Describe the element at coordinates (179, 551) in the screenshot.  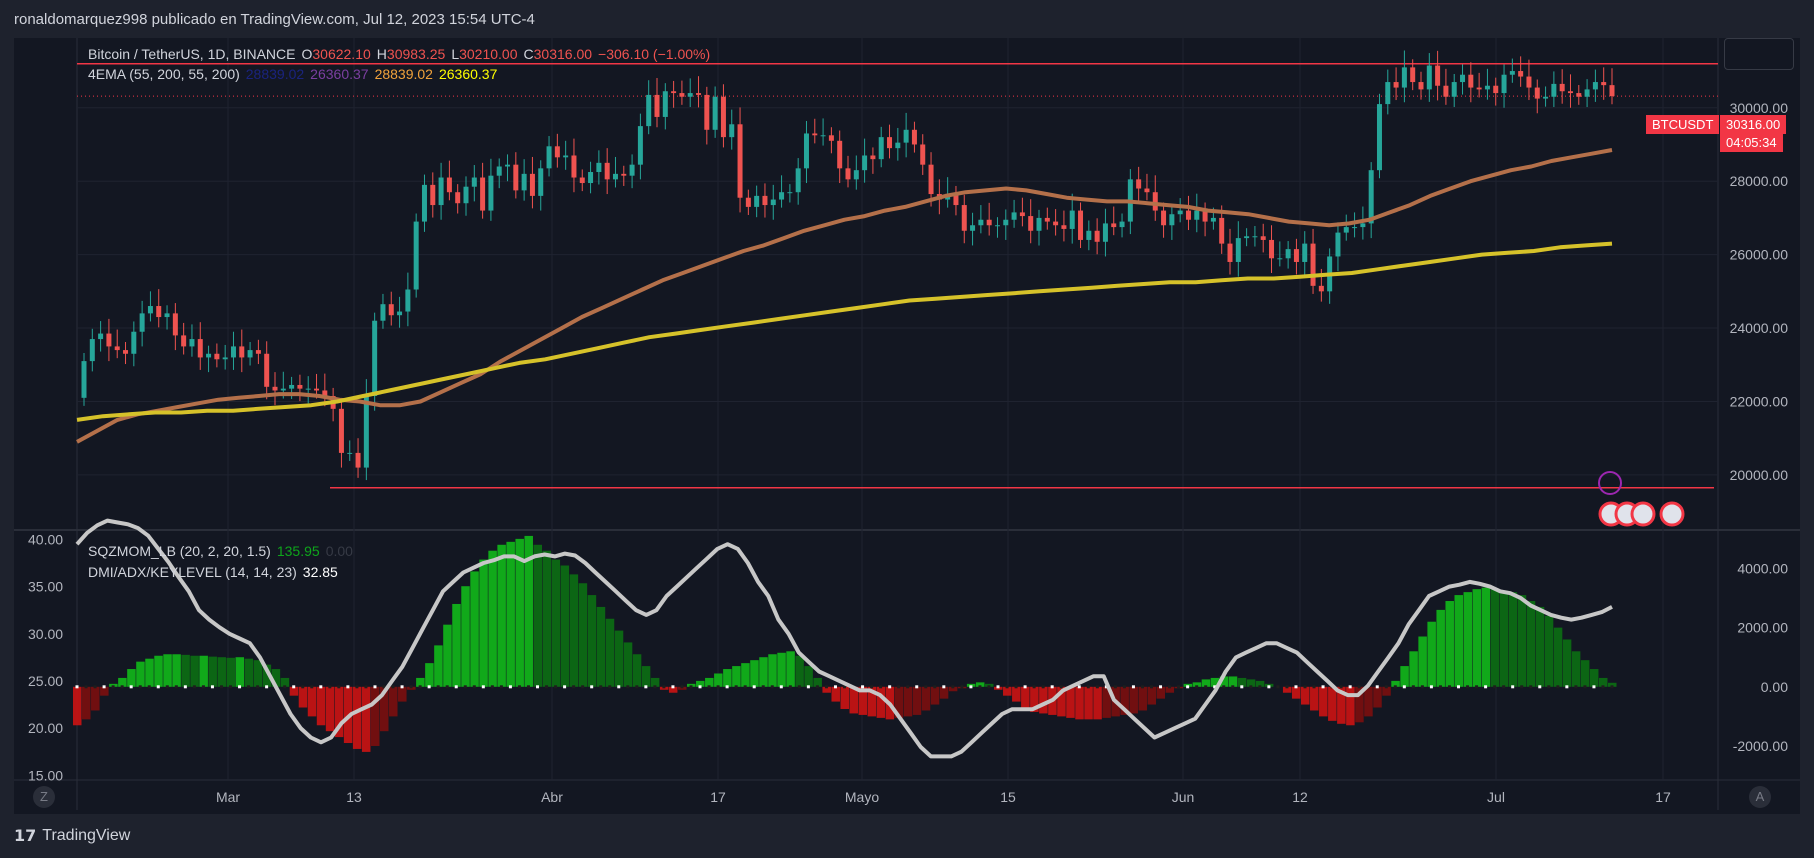
I see `sqz-label: SQZMOM_LB (20, 2, 20, 1.5)` at that location.